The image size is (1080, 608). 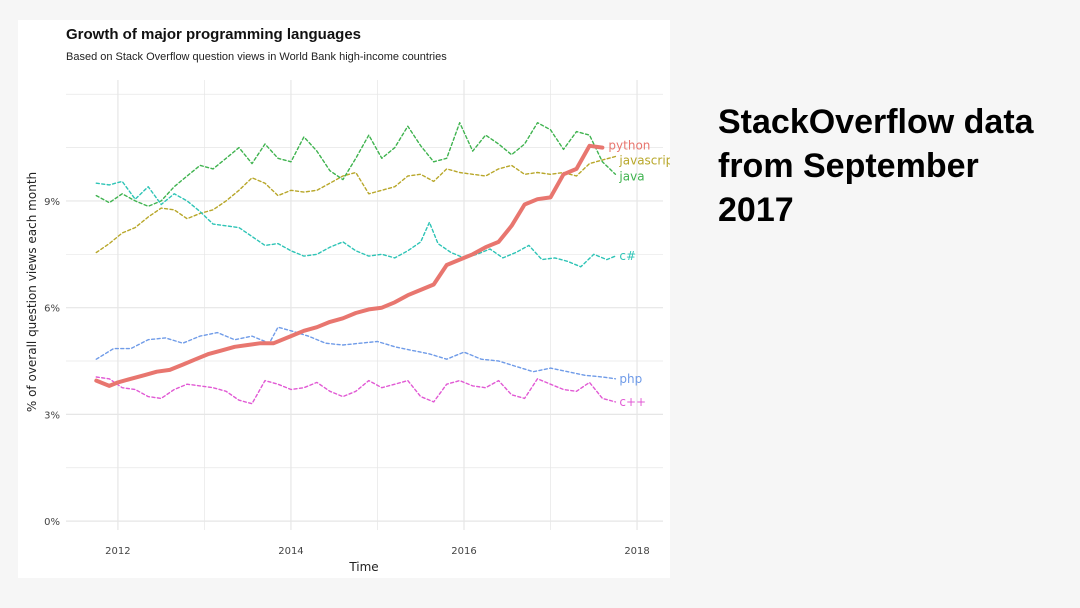 What do you see at coordinates (876, 166) in the screenshot?
I see `side-caption: StackOverflow data from September 2017` at bounding box center [876, 166].